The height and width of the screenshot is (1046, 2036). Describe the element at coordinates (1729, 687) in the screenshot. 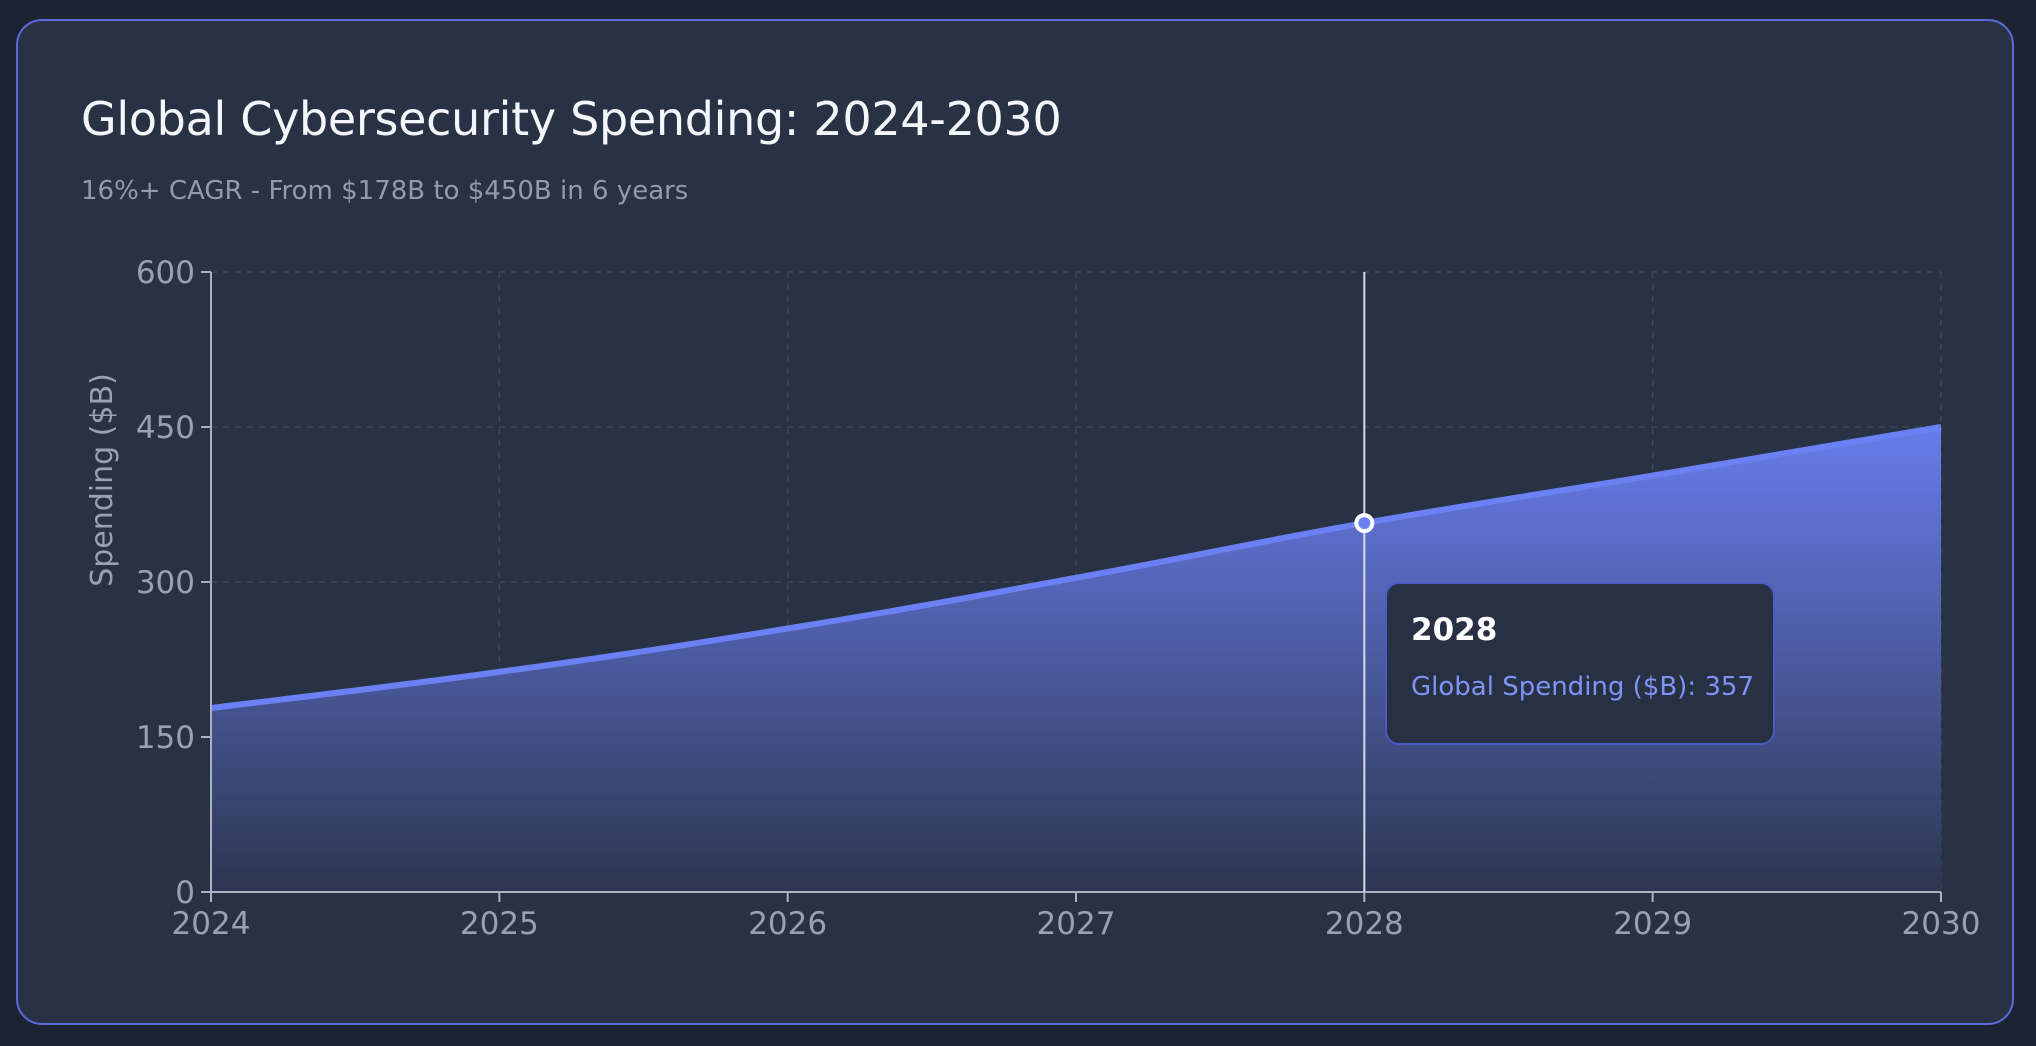

I see `tooltip-value: 357` at that location.